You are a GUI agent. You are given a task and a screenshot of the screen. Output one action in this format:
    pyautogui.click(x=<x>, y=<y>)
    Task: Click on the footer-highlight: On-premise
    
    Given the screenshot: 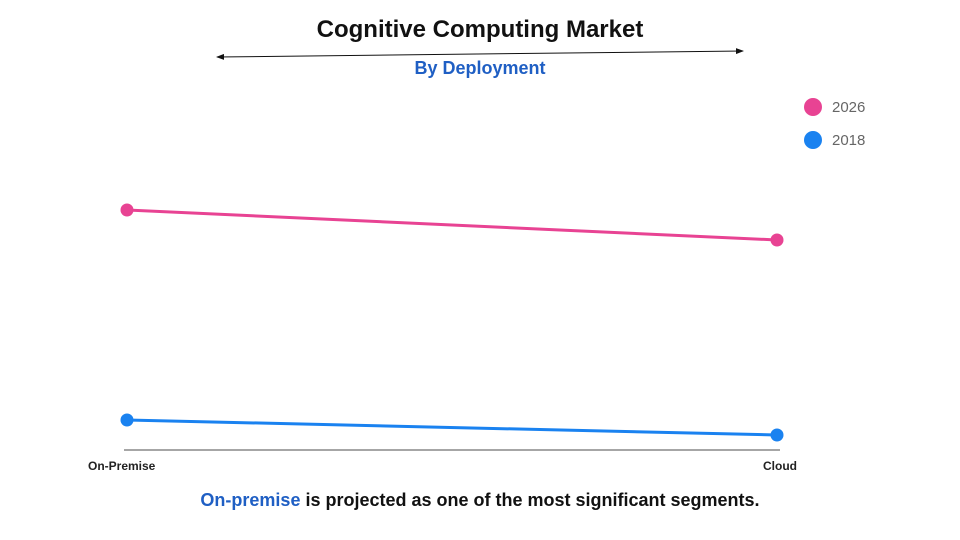 What is the action you would take?
    pyautogui.click(x=250, y=500)
    